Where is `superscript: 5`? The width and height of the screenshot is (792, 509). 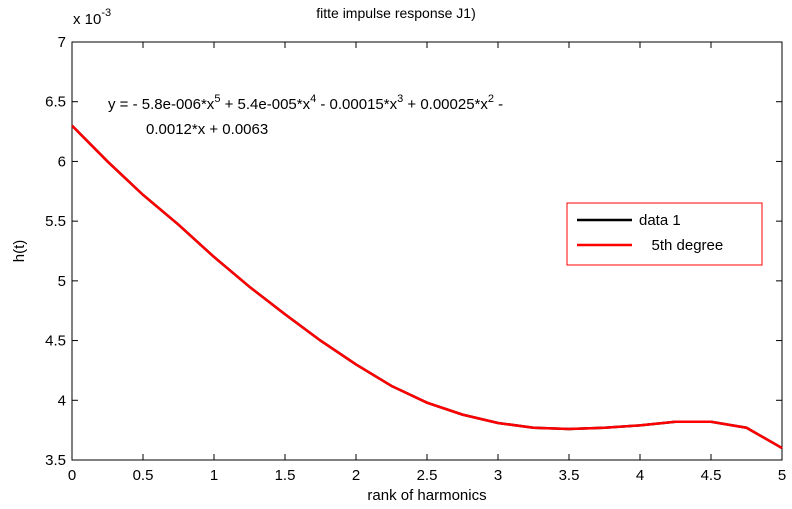 superscript: 5 is located at coordinates (217, 99).